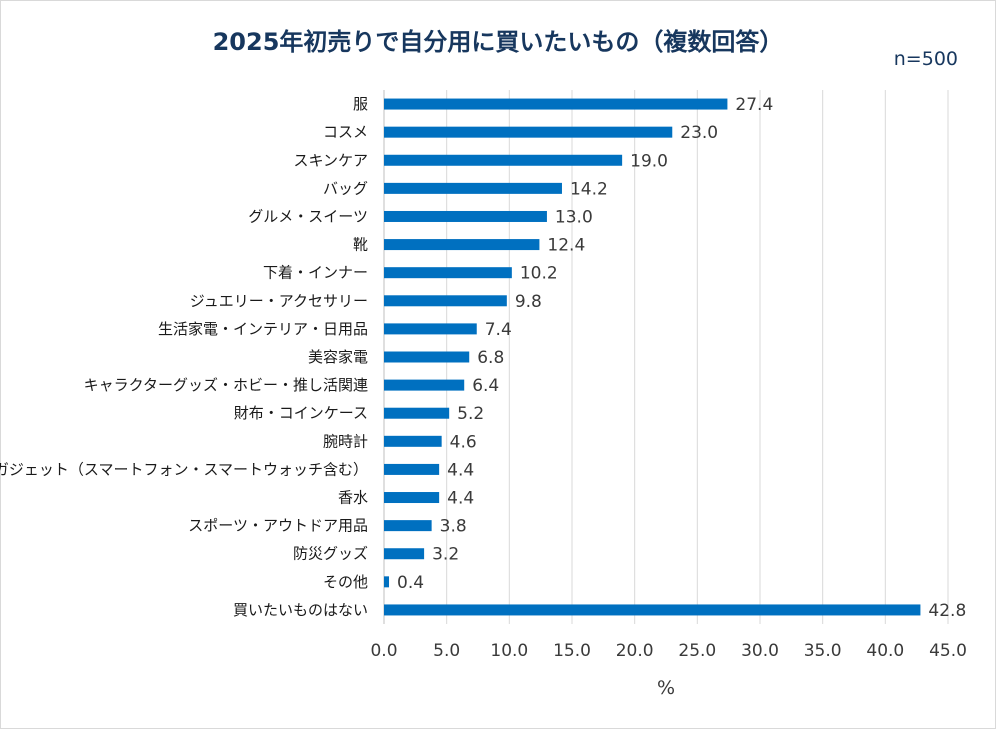 The width and height of the screenshot is (996, 729). Describe the element at coordinates (485, 386) in the screenshot. I see `value-label: 6.4` at that location.